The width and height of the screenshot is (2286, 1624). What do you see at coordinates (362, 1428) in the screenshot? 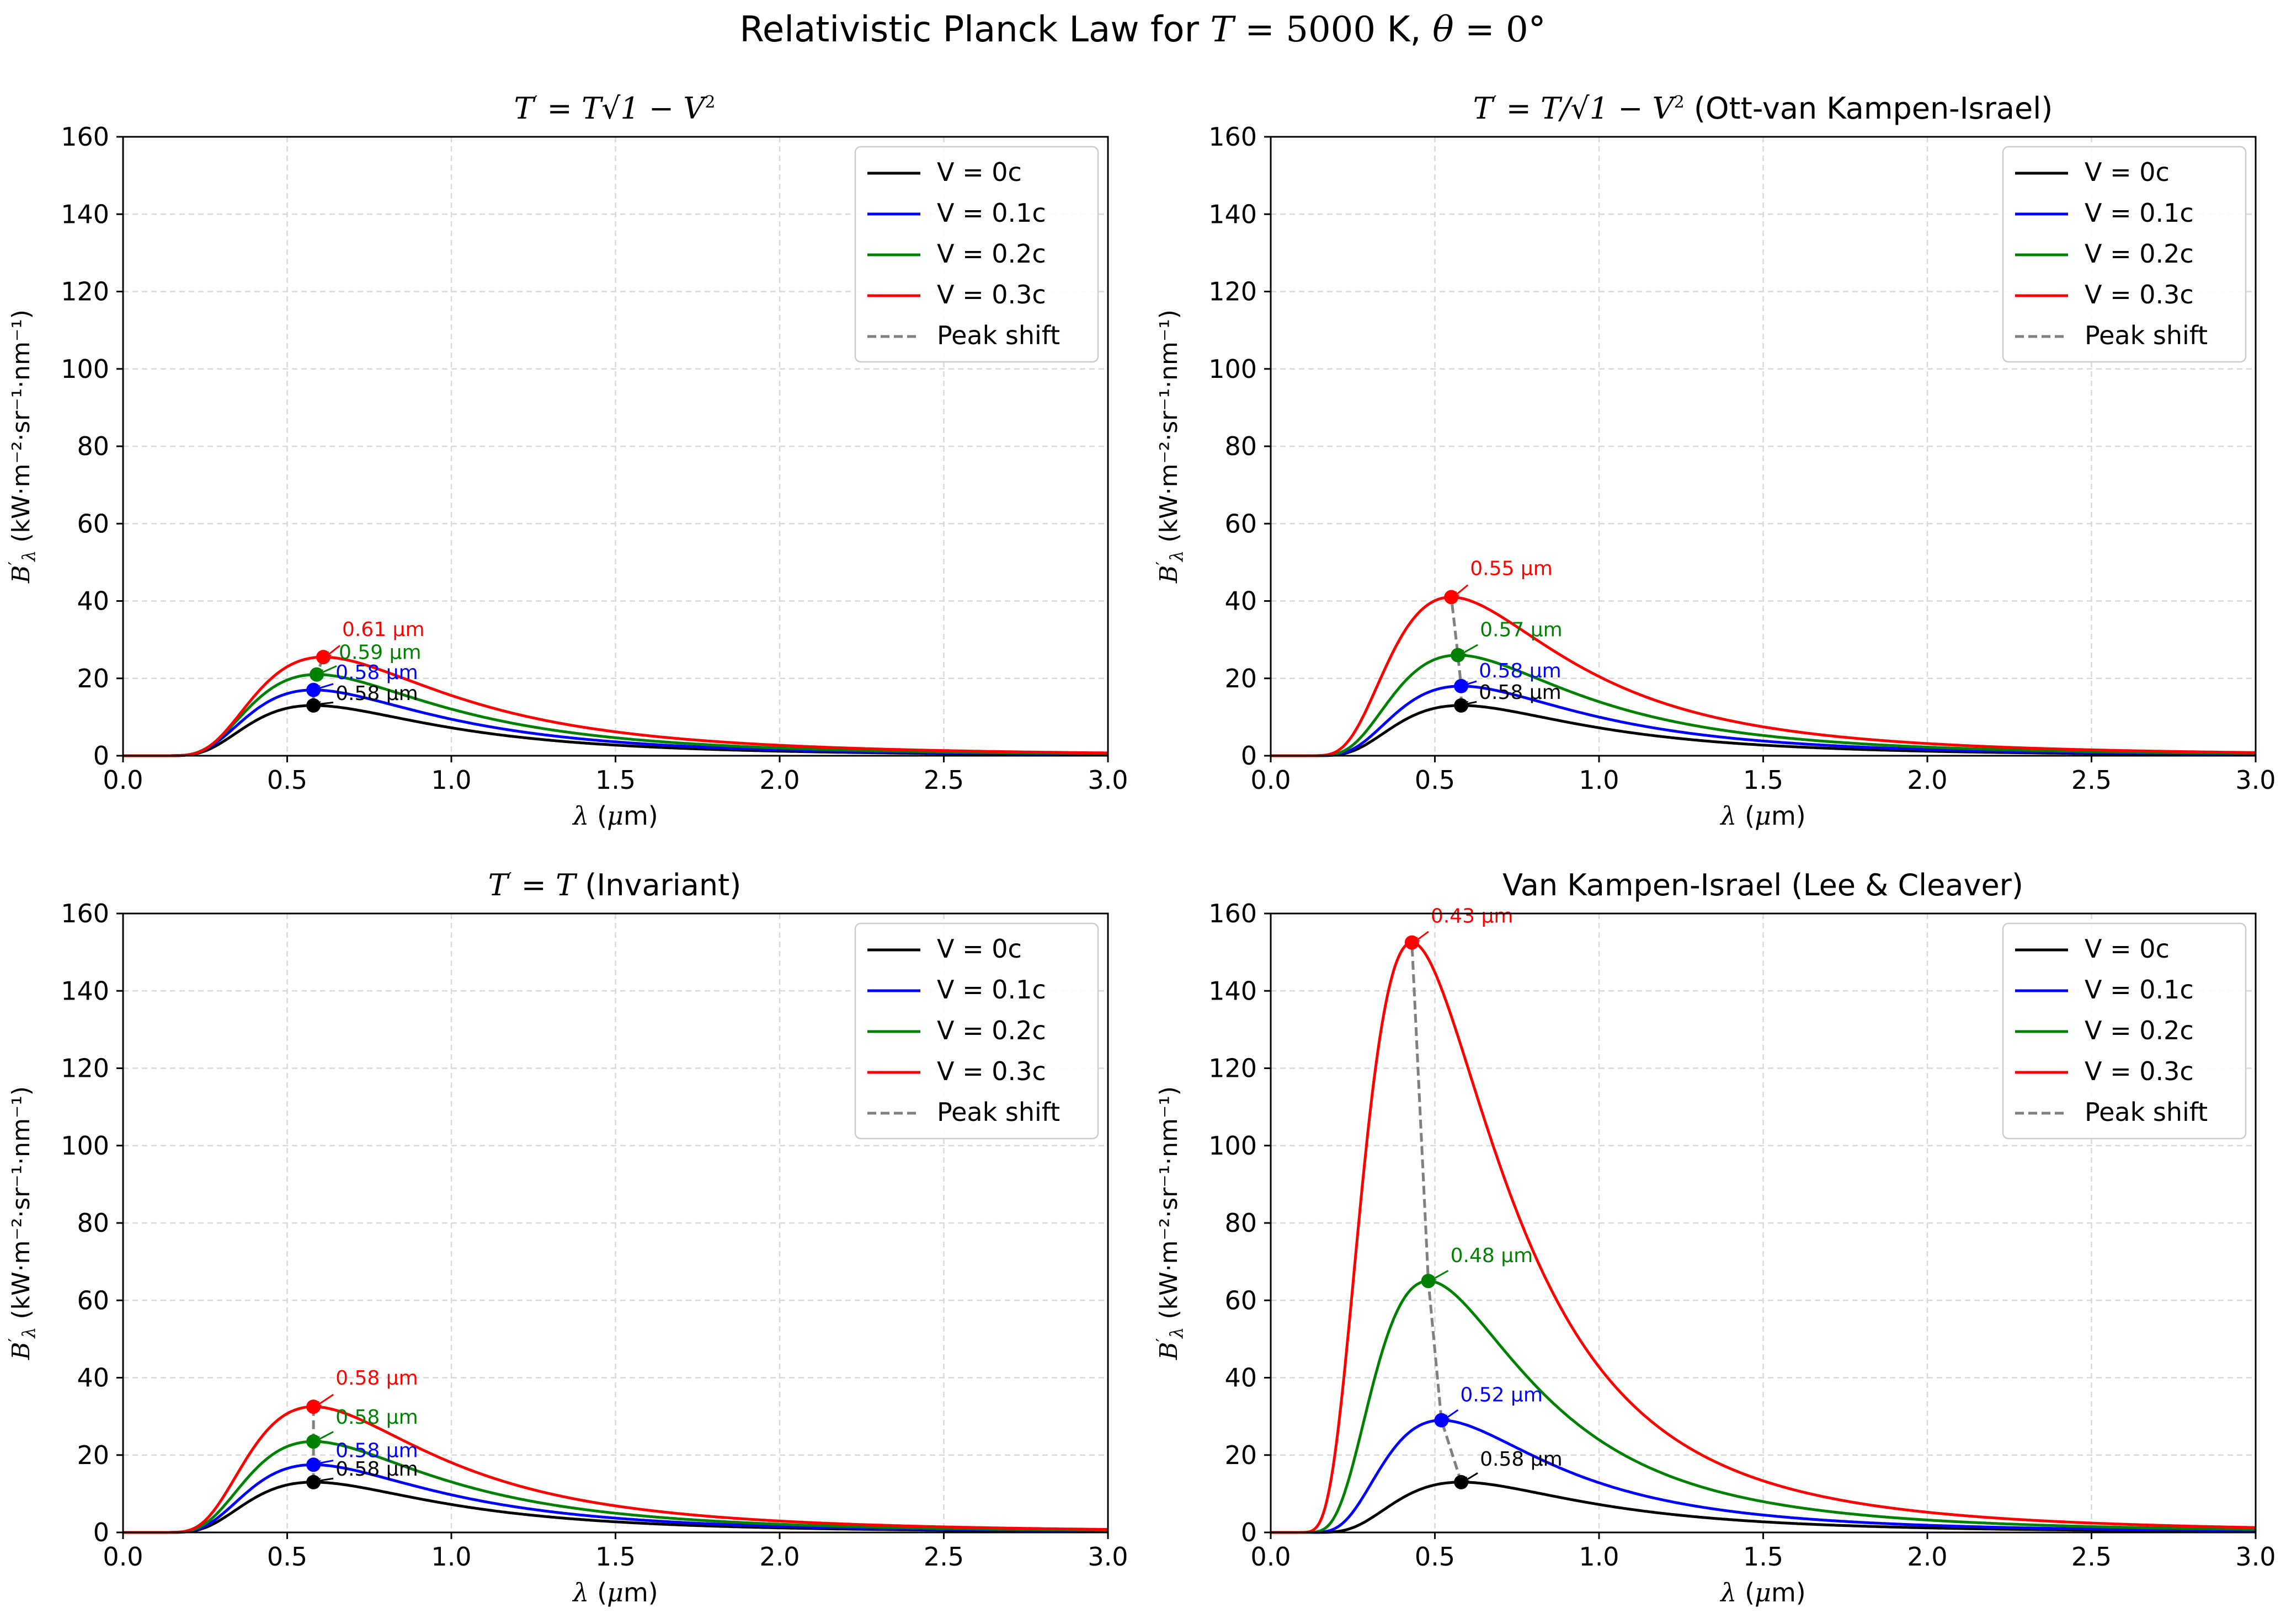
I see `peak-annotations: 0.58 μm0.58 μm0.58 μm0.58 μm` at bounding box center [362, 1428].